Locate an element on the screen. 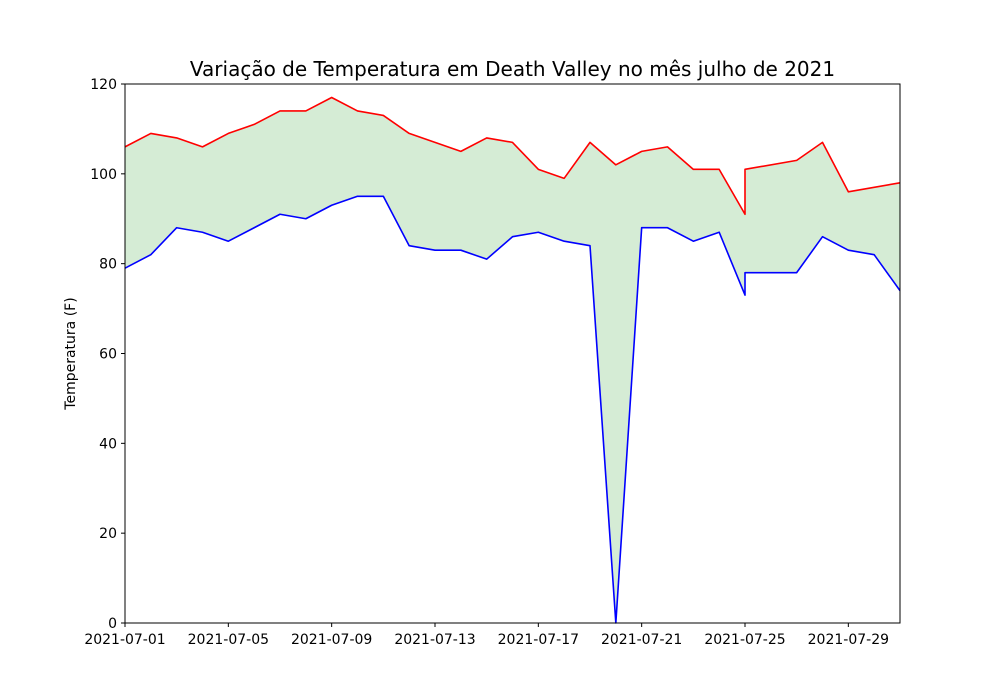 This screenshot has height=700, width=1000. y-axis-label: Temperatura (F) is located at coordinates (71, 353).